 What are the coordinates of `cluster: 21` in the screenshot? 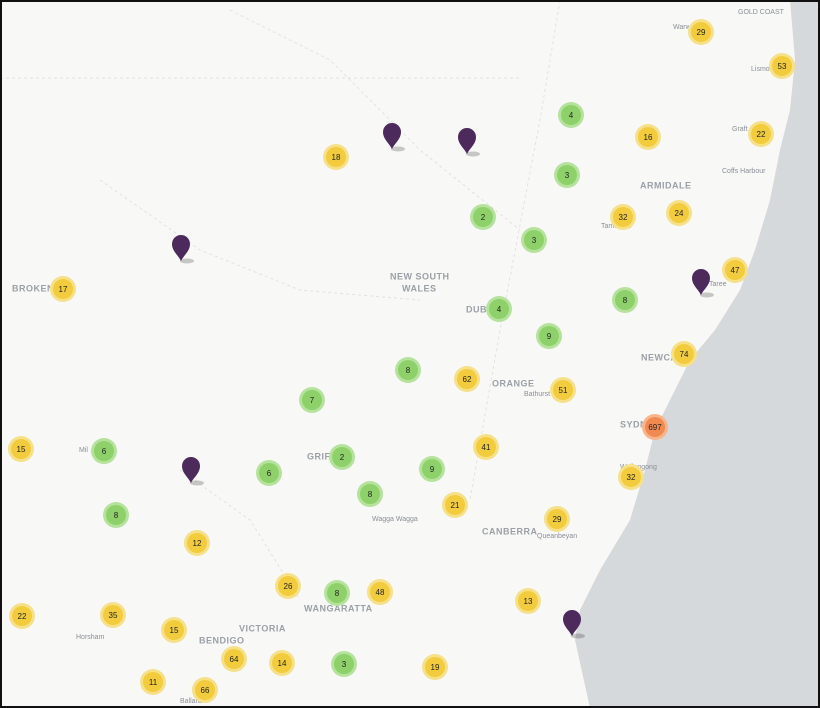 It's located at (455, 505).